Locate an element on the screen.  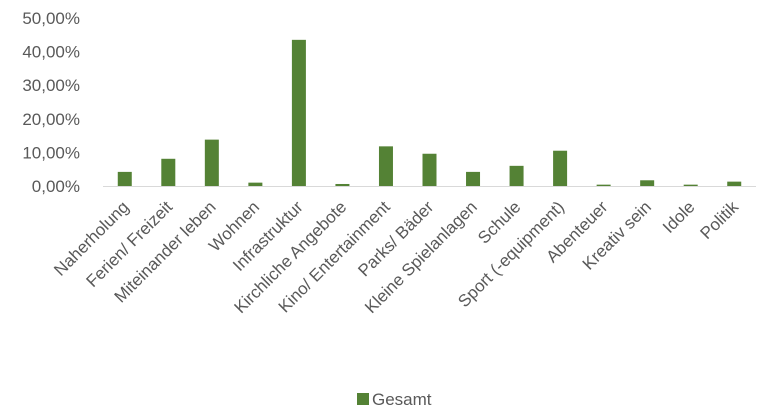
legend: Gesamt is located at coordinates (394, 399).